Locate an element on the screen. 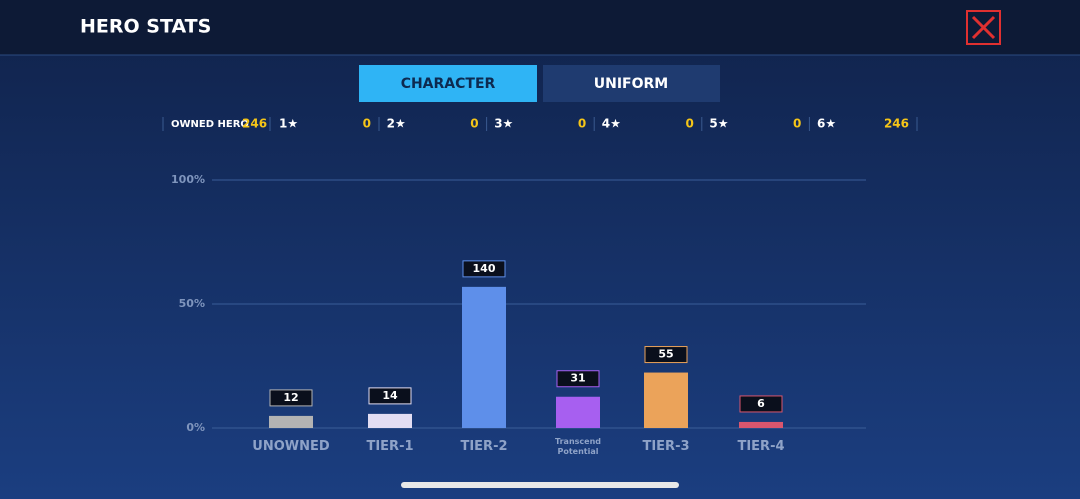 Image resolution: width=1080 pixels, height=499 pixels. x-tick-label: TIER-1 is located at coordinates (390, 446).